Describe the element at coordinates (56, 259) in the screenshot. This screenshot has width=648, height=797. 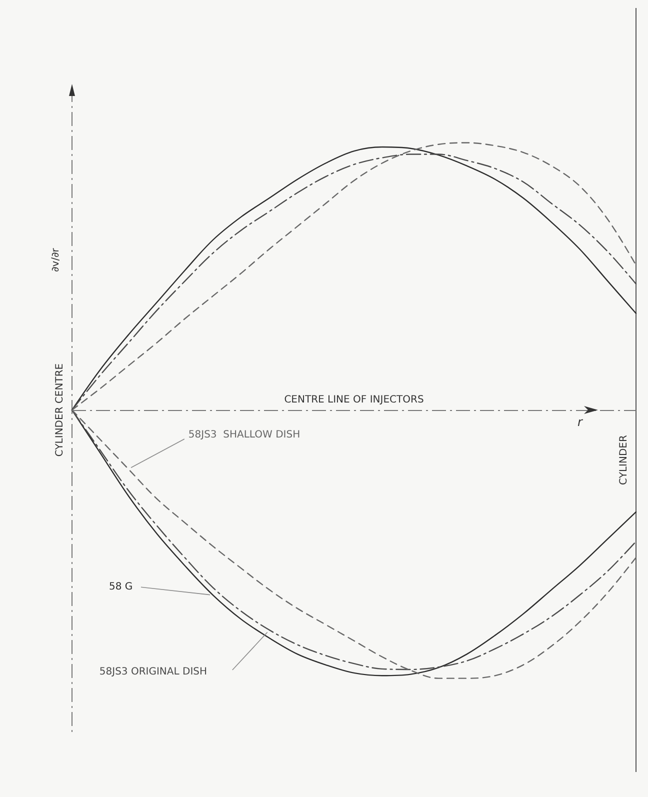
I see `y-axis-title: ∂v/∂r` at that location.